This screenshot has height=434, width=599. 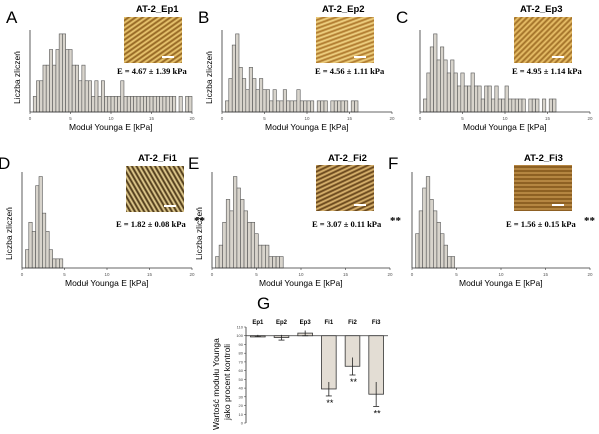 I want to click on x-tick-label: 0, so click(x=222, y=118).